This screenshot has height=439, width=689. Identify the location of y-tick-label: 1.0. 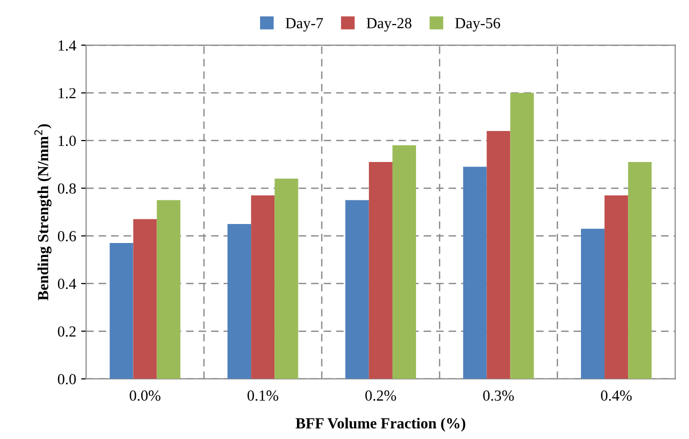
(67, 141).